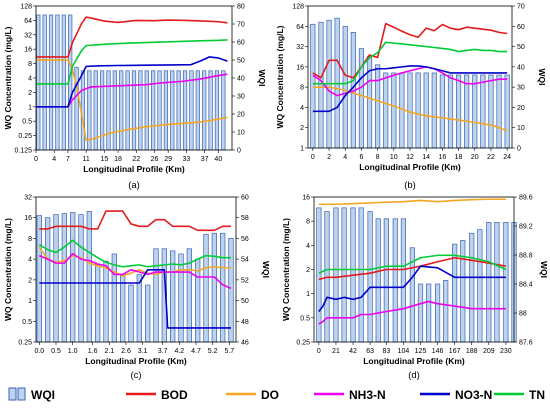 Image resolution: width=550 pixels, height=410 pixels. What do you see at coordinates (245, 343) in the screenshot?
I see `y2-tick-label: 46` at bounding box center [245, 343].